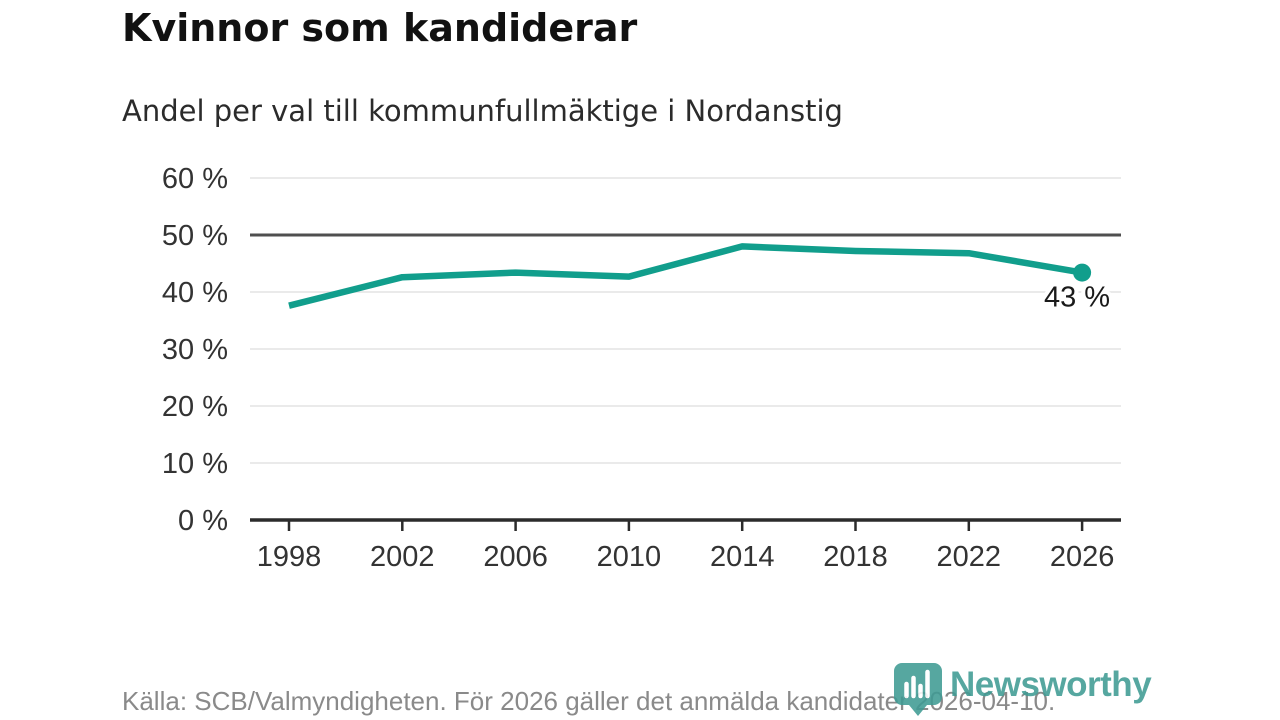 The image size is (1280, 720). I want to click on chart-title: Kvinnor som kandiderar, so click(380, 28).